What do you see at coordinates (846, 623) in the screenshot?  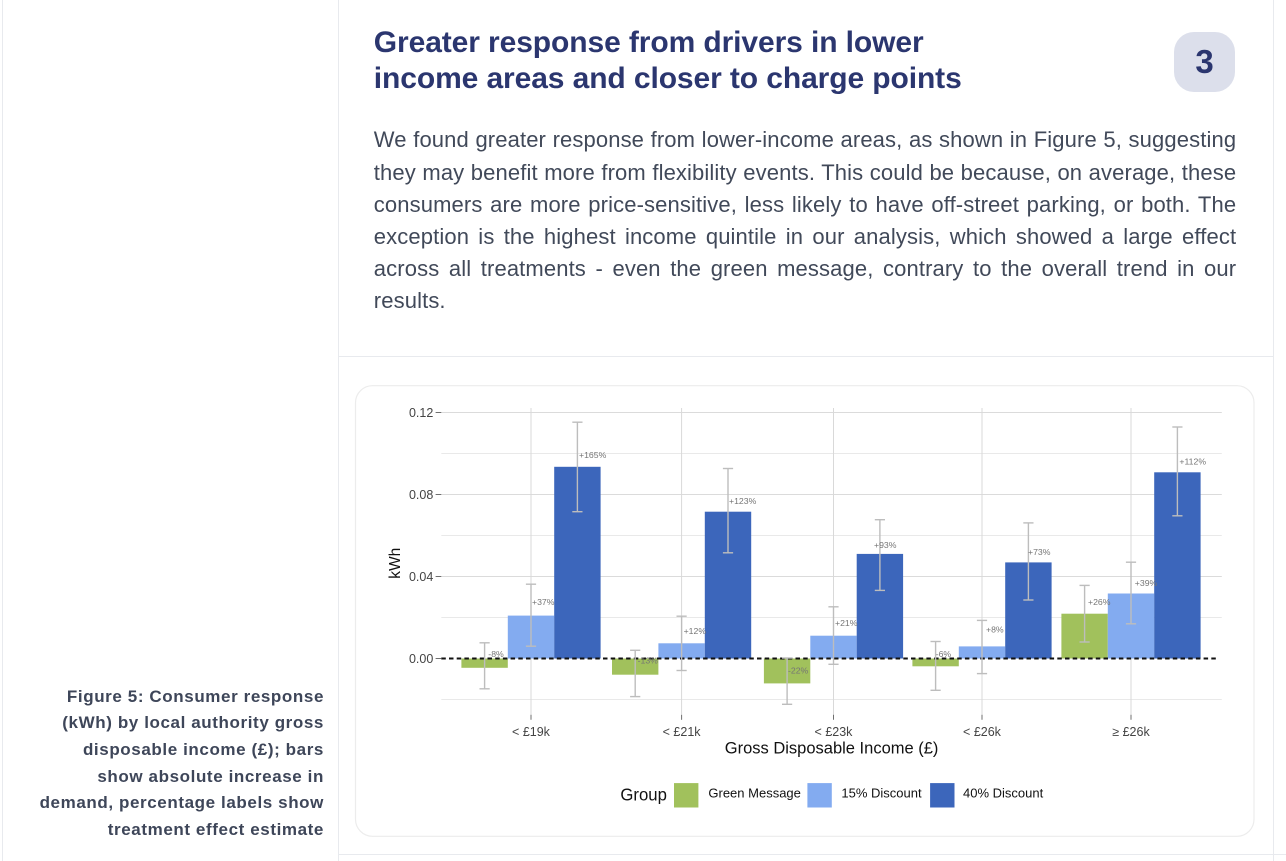 I see `svg-text: +21%` at bounding box center [846, 623].